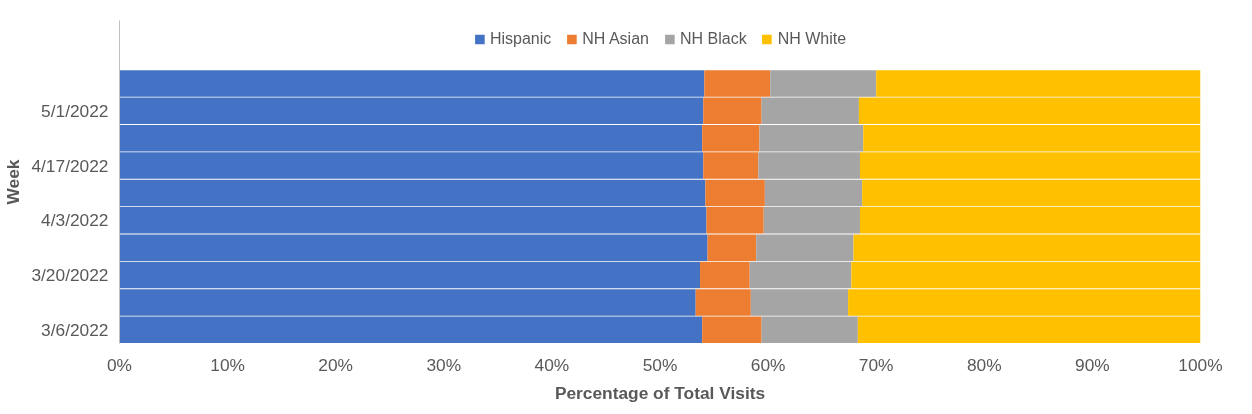 The image size is (1252, 414). I want to click on y-axis-title: Week, so click(13, 182).